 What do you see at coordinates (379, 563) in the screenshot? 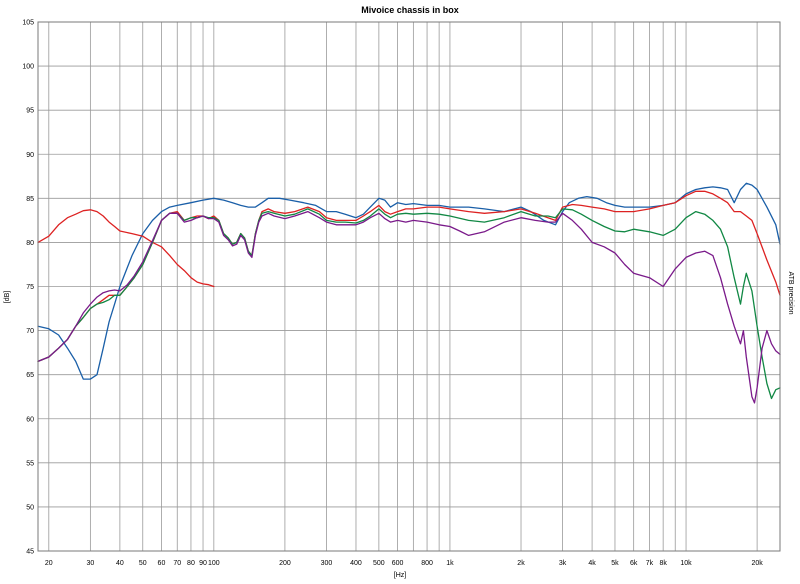
I see `x-tick-label: 500` at bounding box center [379, 563].